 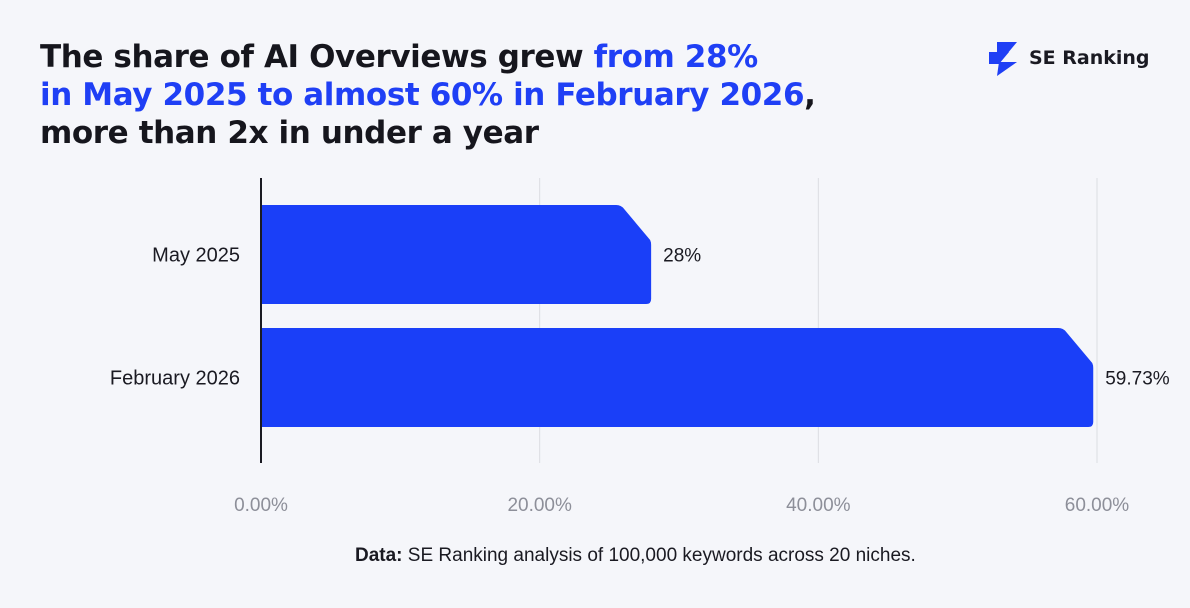 I want to click on category-label: May 2025, so click(x=196, y=256).